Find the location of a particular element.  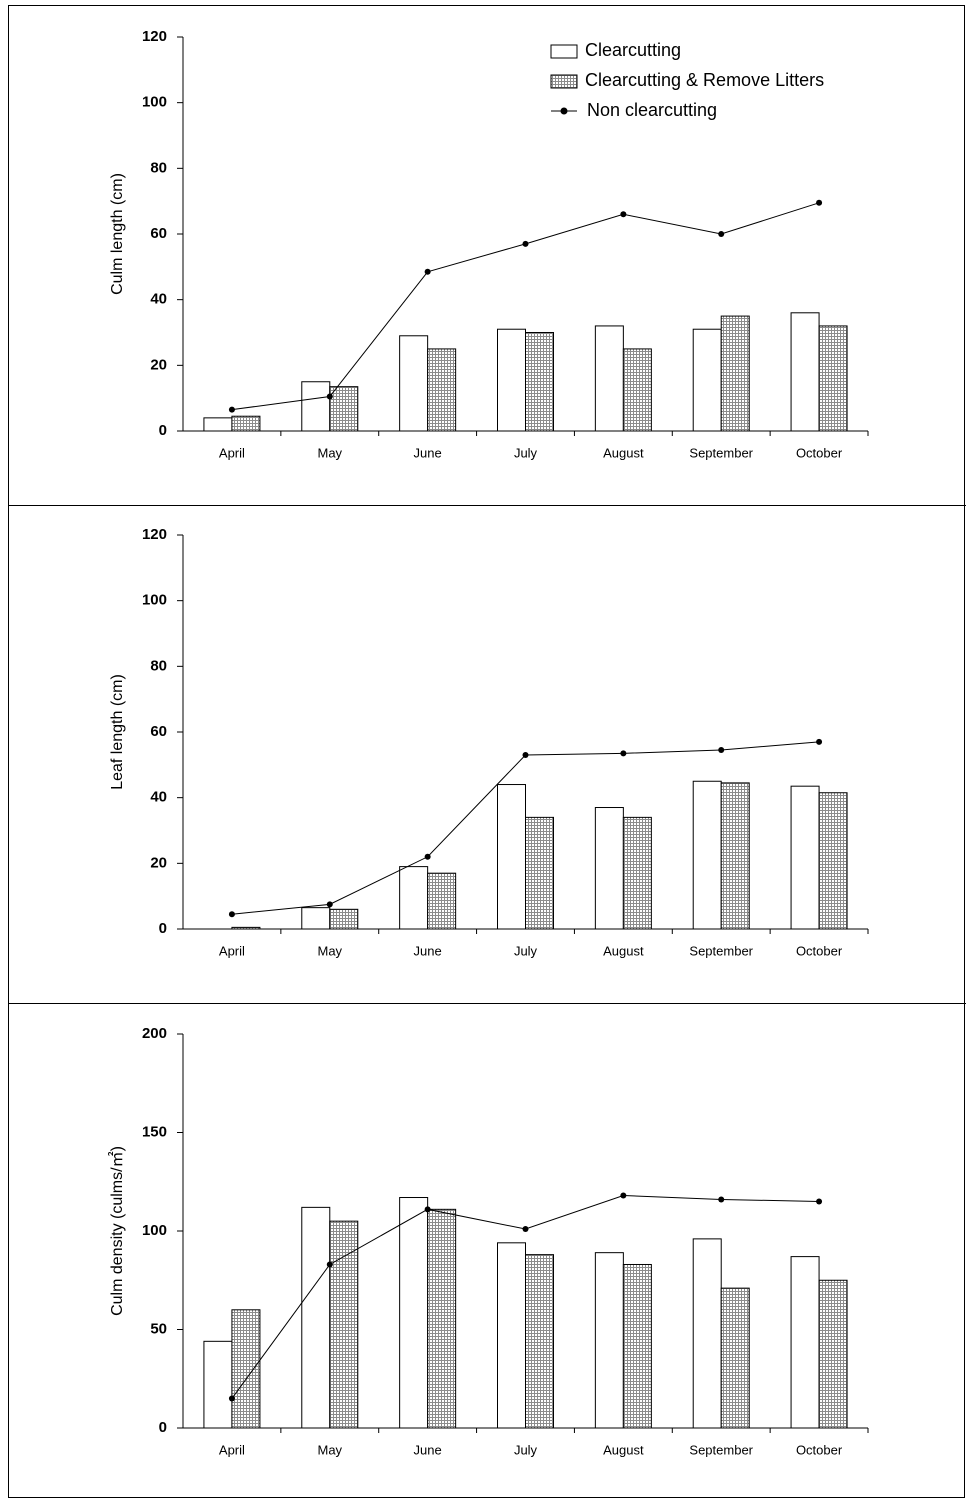

y-tick-label: 120 is located at coordinates (154, 534).